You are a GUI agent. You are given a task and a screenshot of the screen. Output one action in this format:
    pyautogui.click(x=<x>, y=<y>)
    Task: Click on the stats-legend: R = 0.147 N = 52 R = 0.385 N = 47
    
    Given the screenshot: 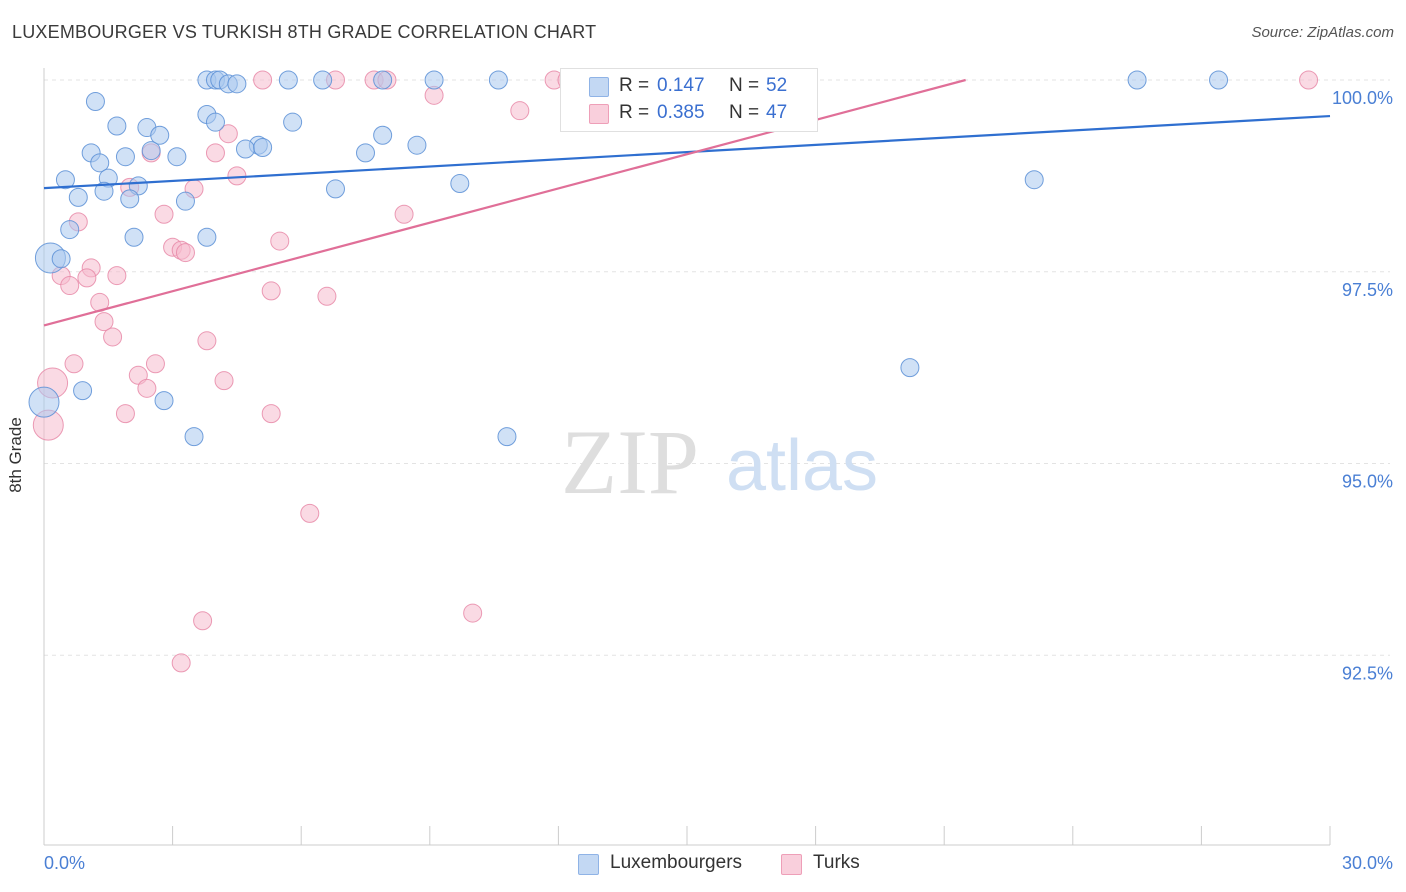 What is the action you would take?
    pyautogui.click(x=689, y=100)
    